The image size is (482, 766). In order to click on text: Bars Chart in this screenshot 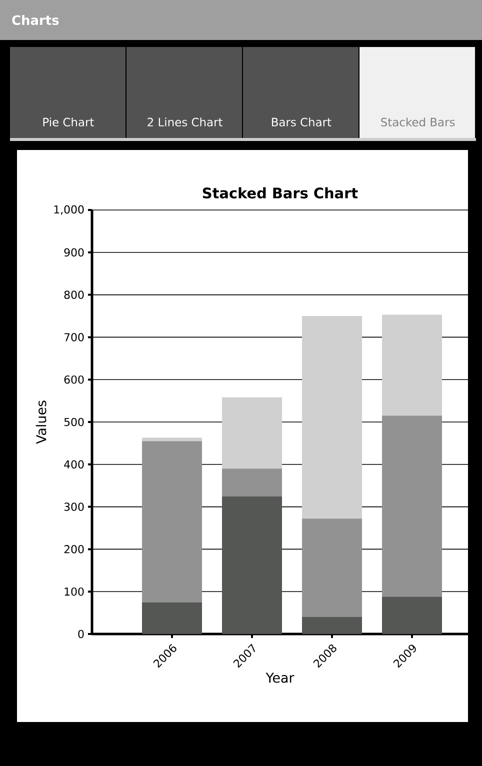, I will do `click(302, 122)`.